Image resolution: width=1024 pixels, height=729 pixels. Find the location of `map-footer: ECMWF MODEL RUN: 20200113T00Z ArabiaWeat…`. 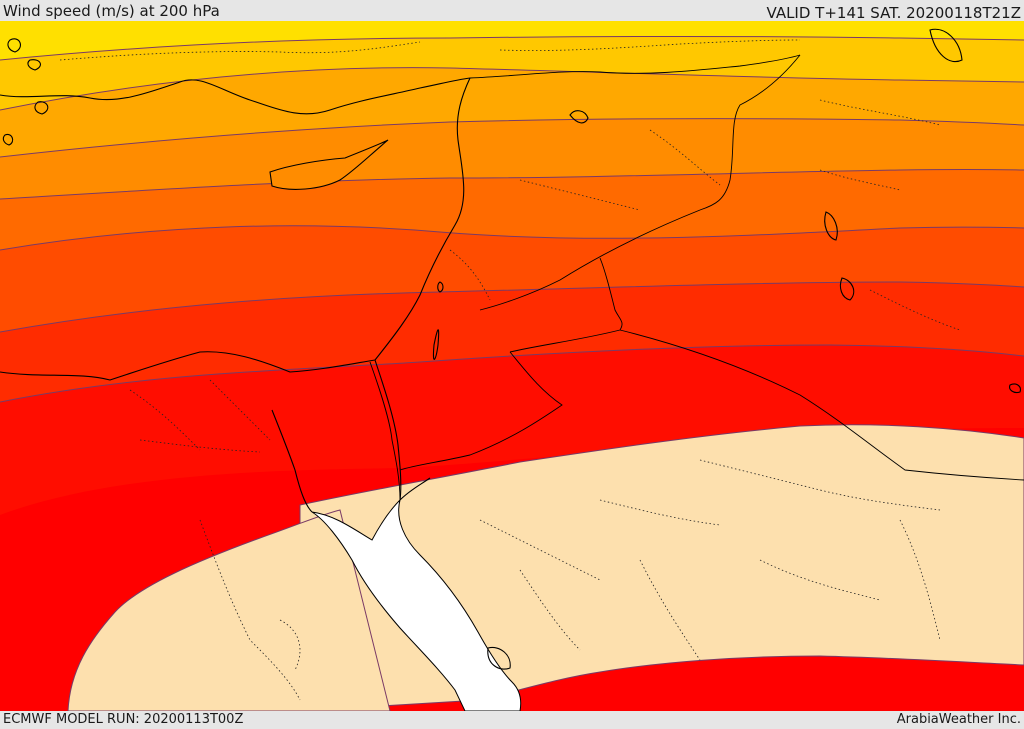

map-footer: ECMWF MODEL RUN: 20200113T00Z ArabiaWeat… is located at coordinates (512, 720).